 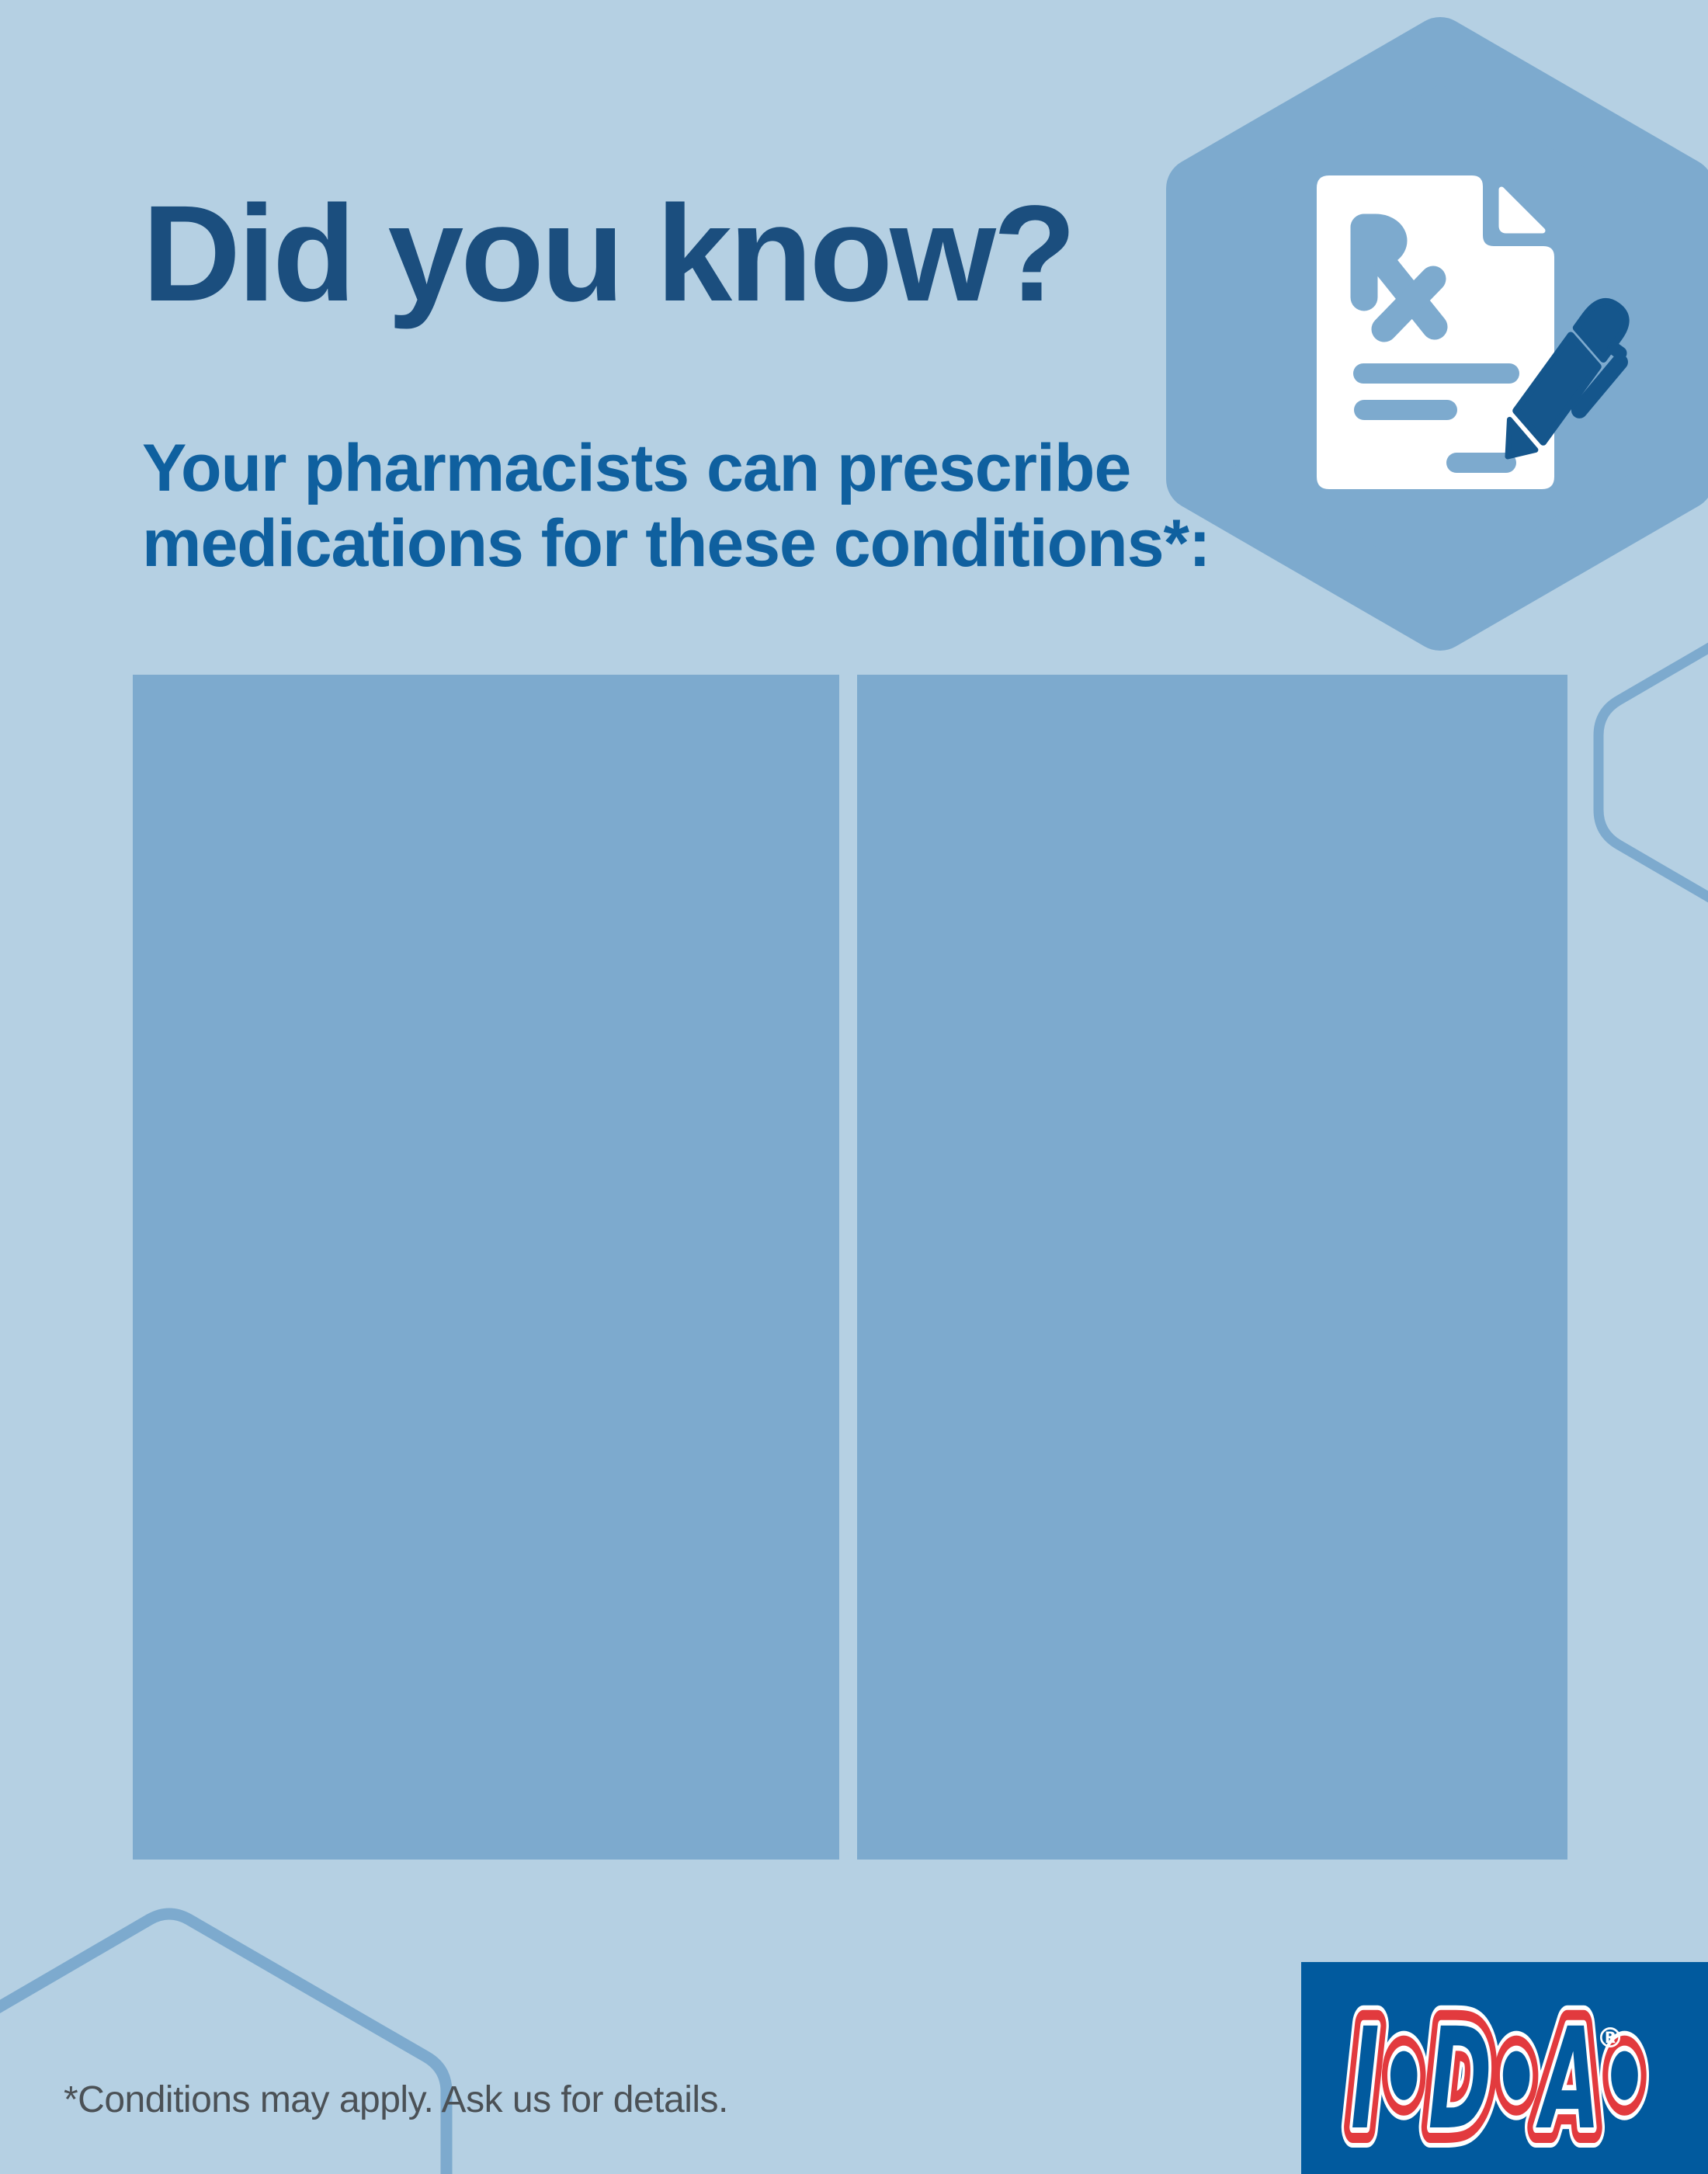 I want to click on hexagon-outline-right, so click(x=1650, y=772).